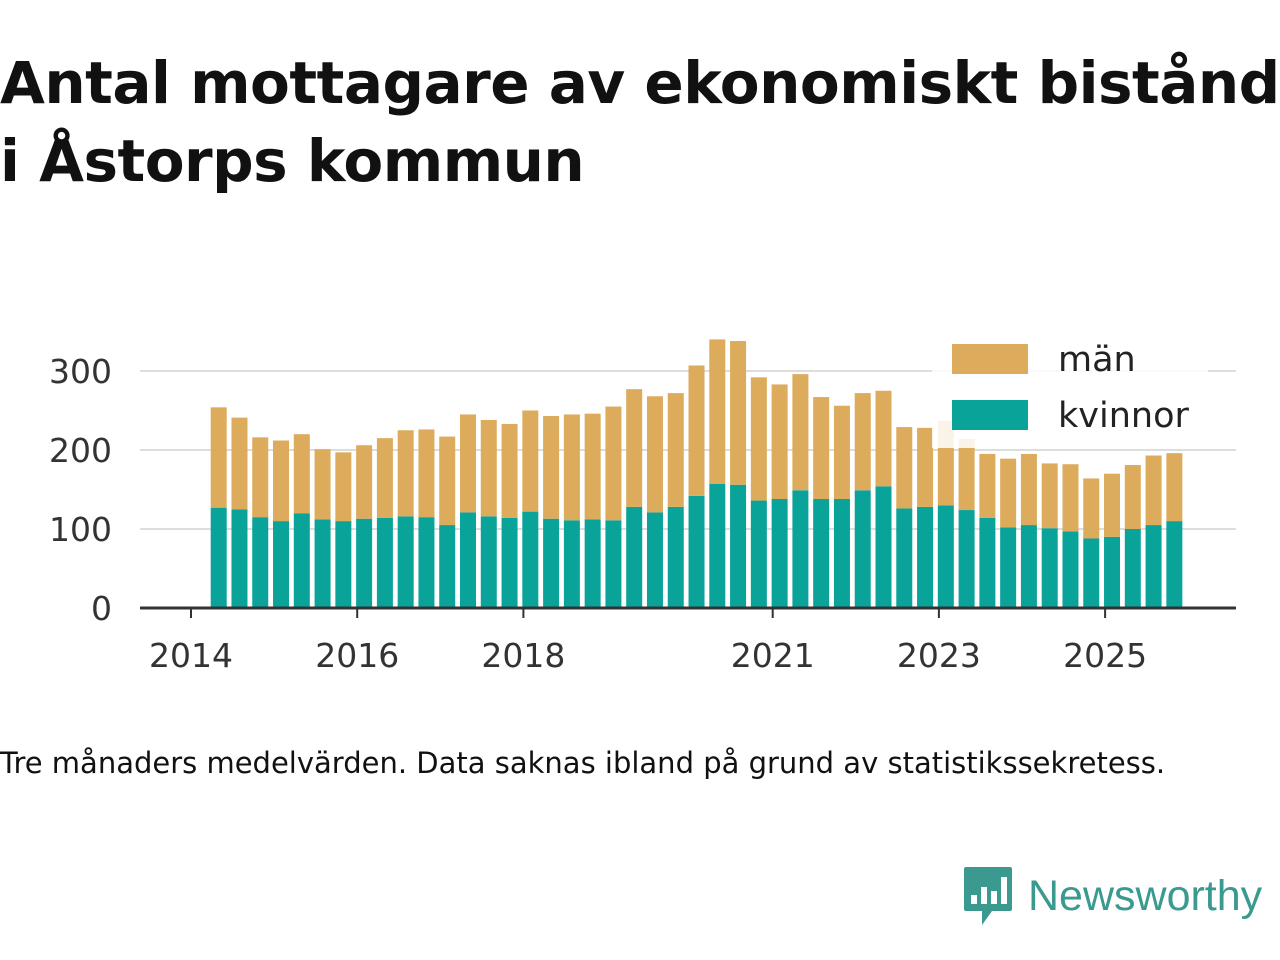 The height and width of the screenshot is (960, 1280). Describe the element at coordinates (80, 529) in the screenshot. I see `y-tick-label: 100` at that location.